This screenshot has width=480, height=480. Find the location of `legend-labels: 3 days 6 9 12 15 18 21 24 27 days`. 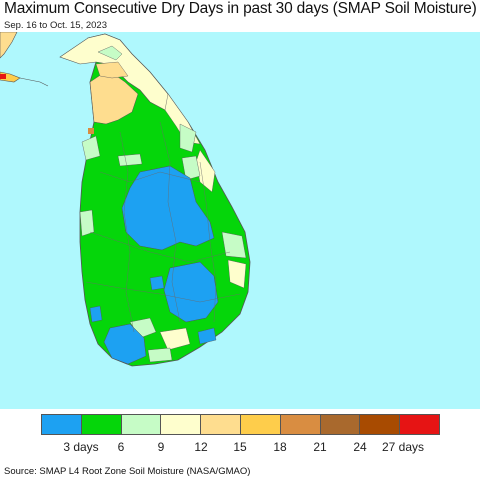

legend-labels: 3 days 6 9 12 15 18 21 24 27 days is located at coordinates (240, 448).